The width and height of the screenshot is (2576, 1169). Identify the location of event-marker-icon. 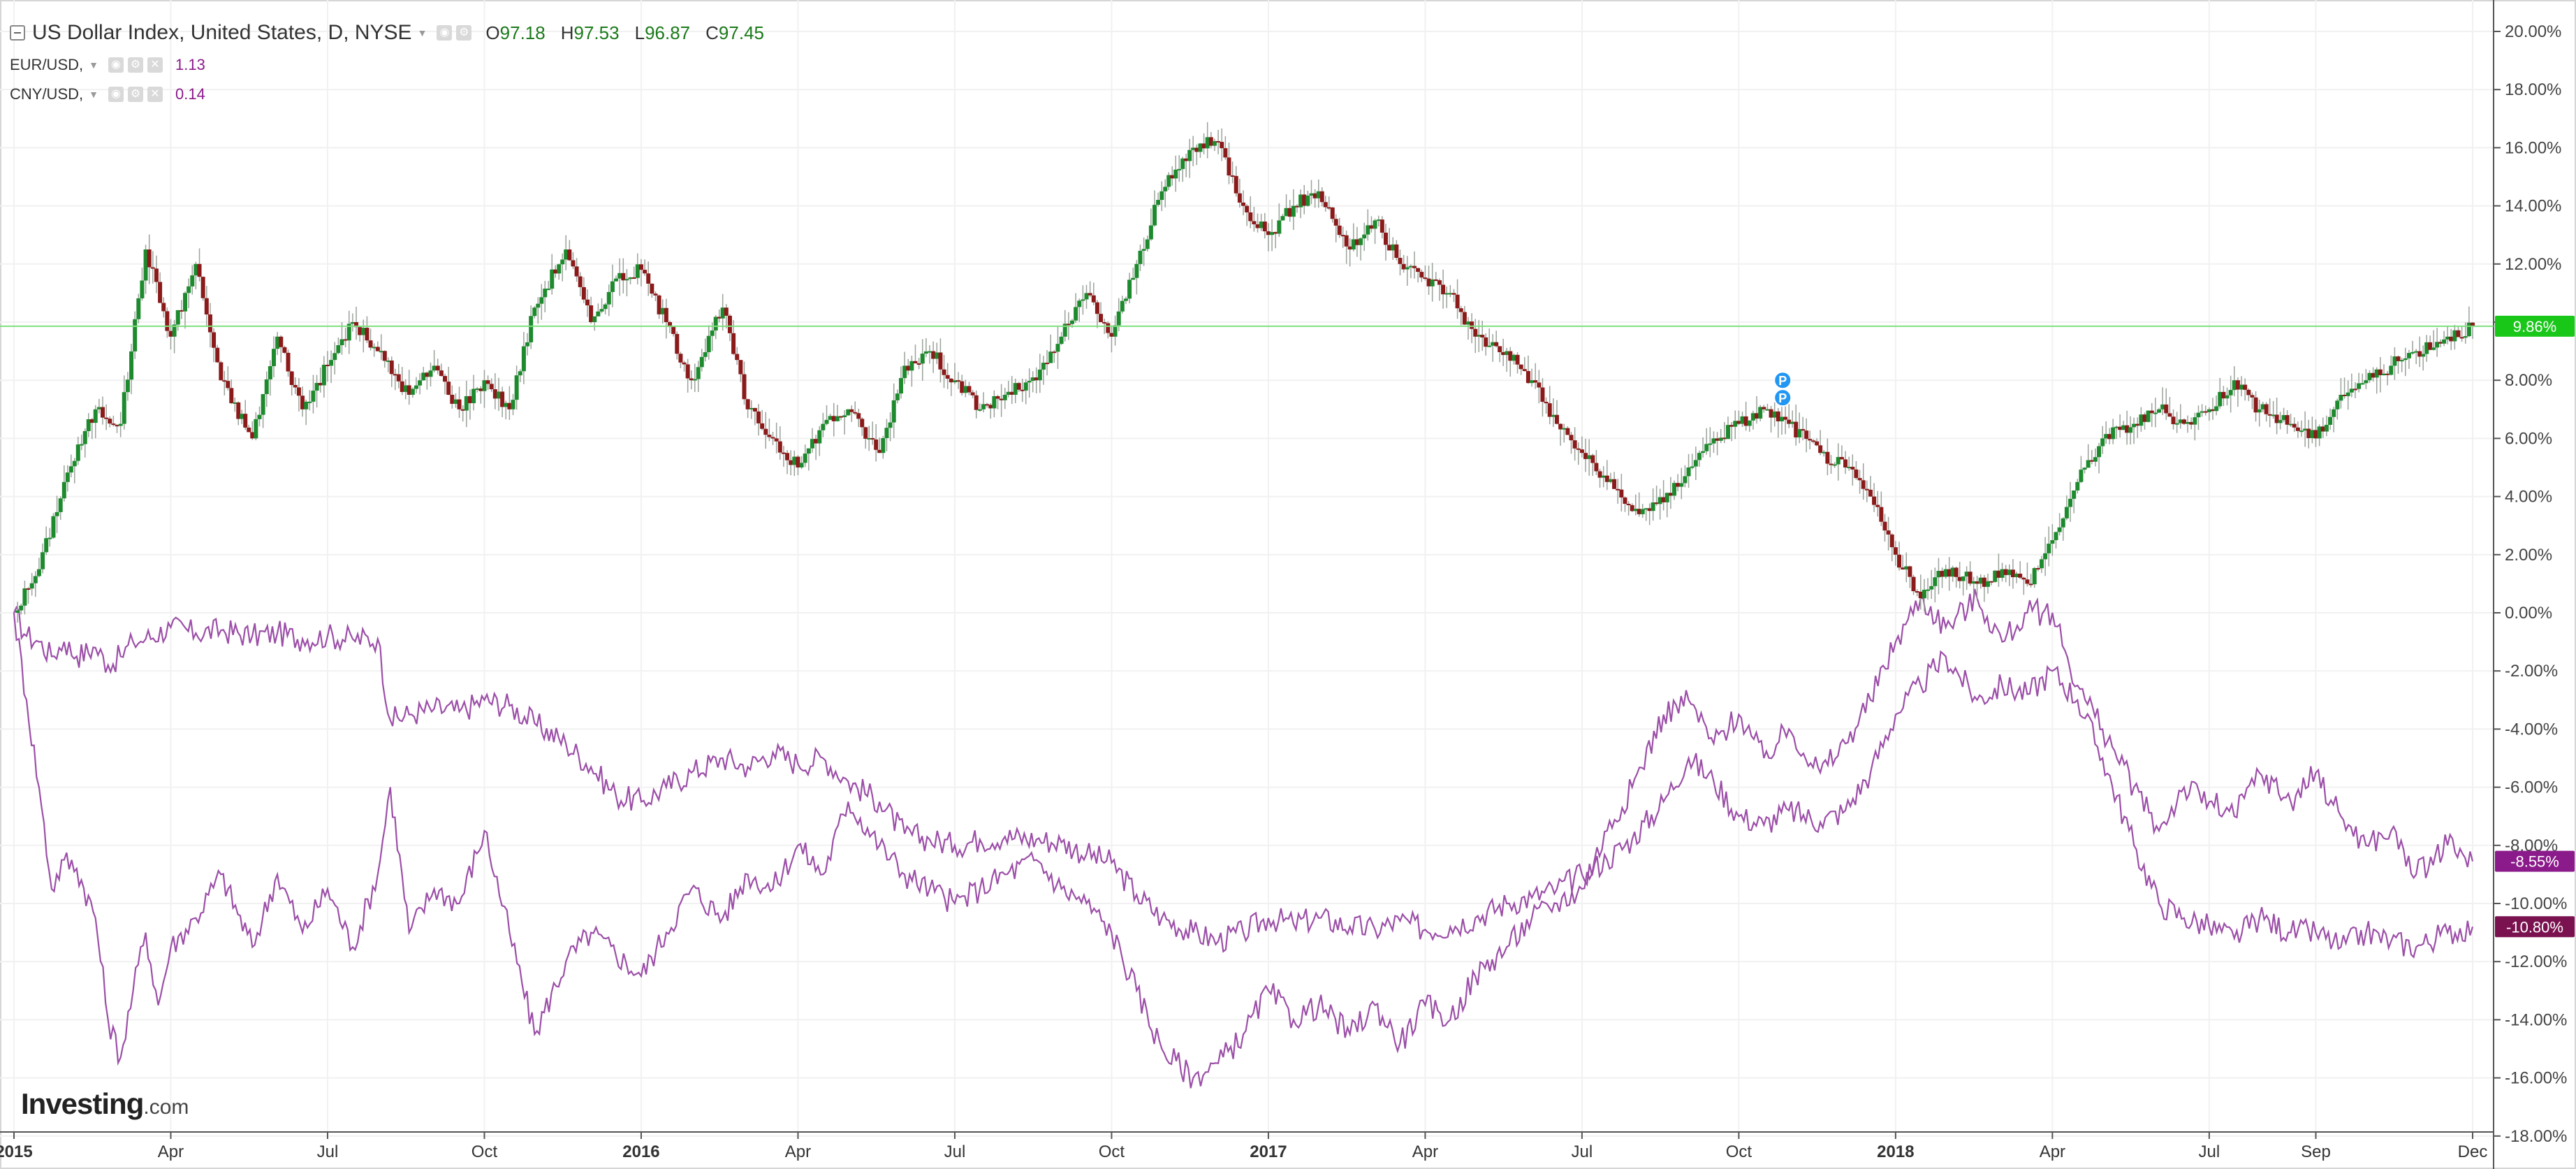
(1783, 398).